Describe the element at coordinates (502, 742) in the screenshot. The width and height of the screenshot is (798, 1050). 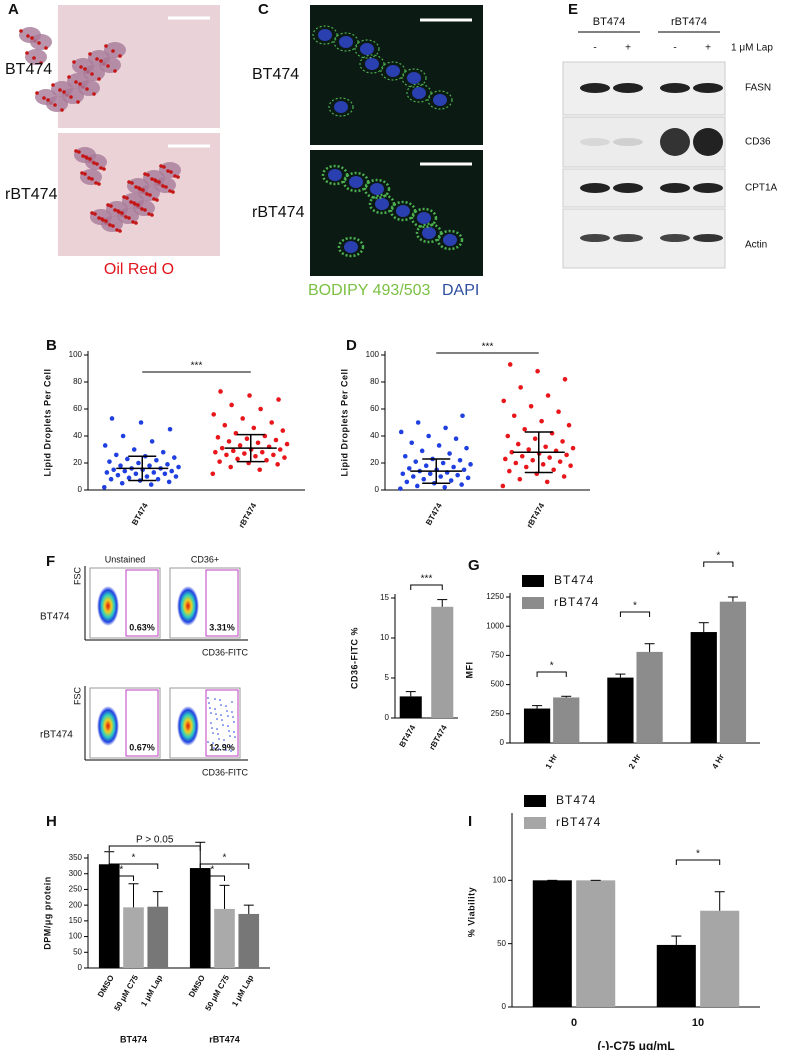
I see `y-tick-label: 0` at that location.